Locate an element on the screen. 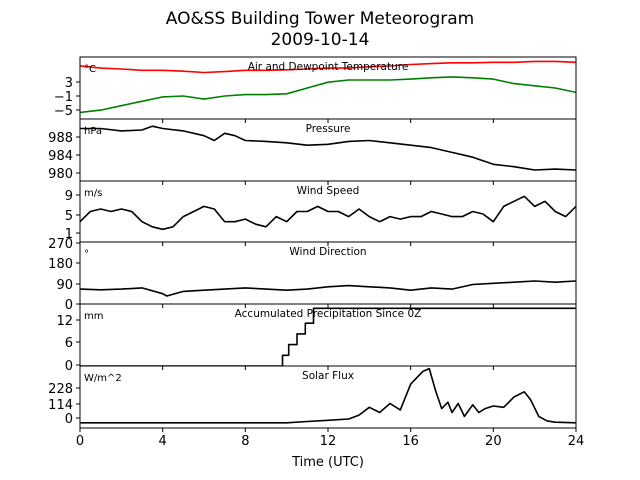  panel-1-ytick-0: 988 is located at coordinates (60, 138).